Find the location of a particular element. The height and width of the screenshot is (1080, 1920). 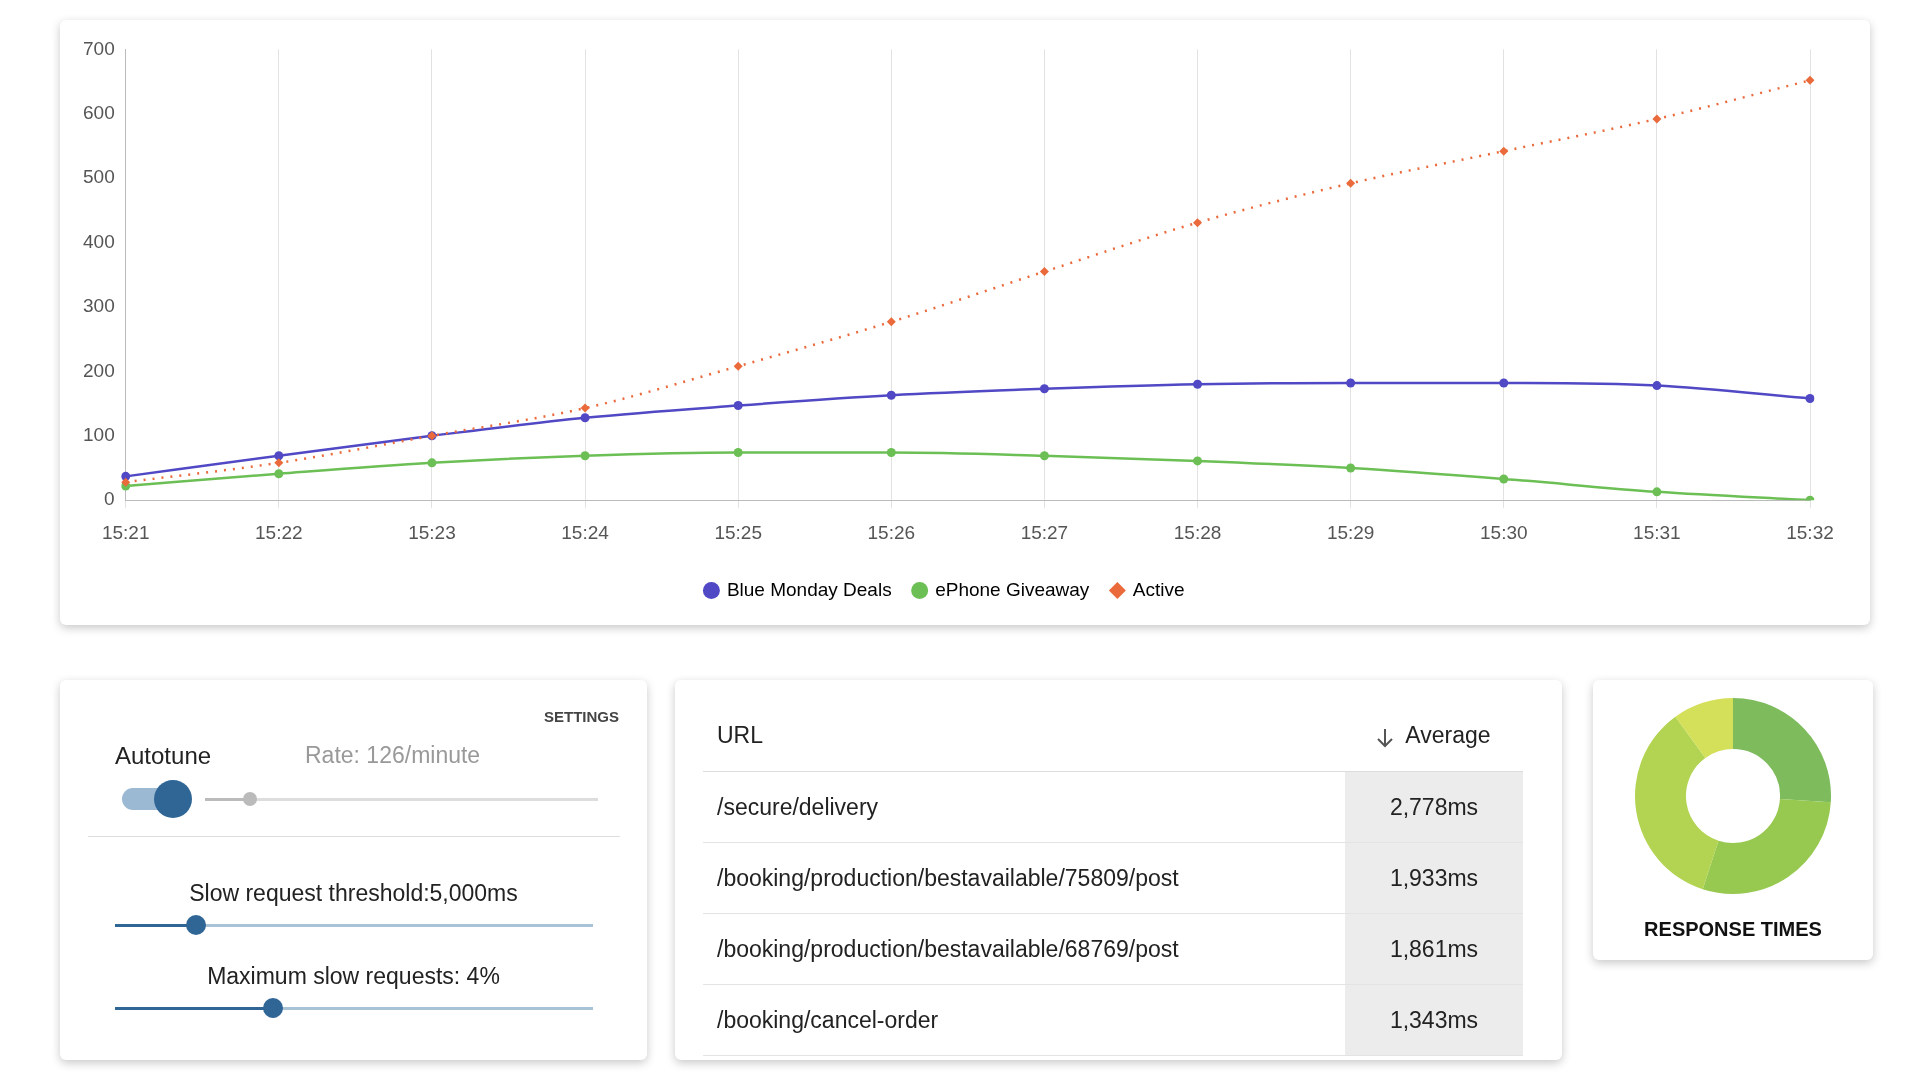

text: SETTINGS is located at coordinates (581, 716).